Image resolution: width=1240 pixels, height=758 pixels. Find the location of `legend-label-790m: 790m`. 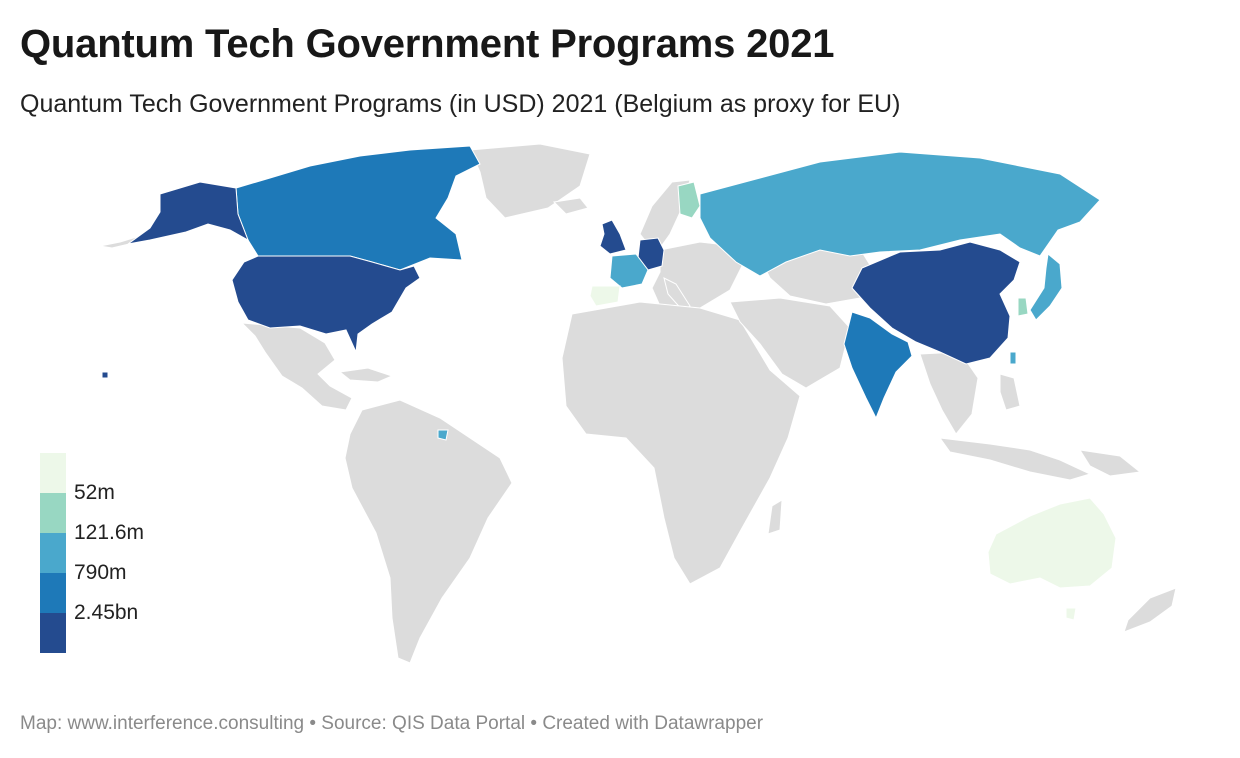

legend-label-790m: 790m is located at coordinates (100, 572).